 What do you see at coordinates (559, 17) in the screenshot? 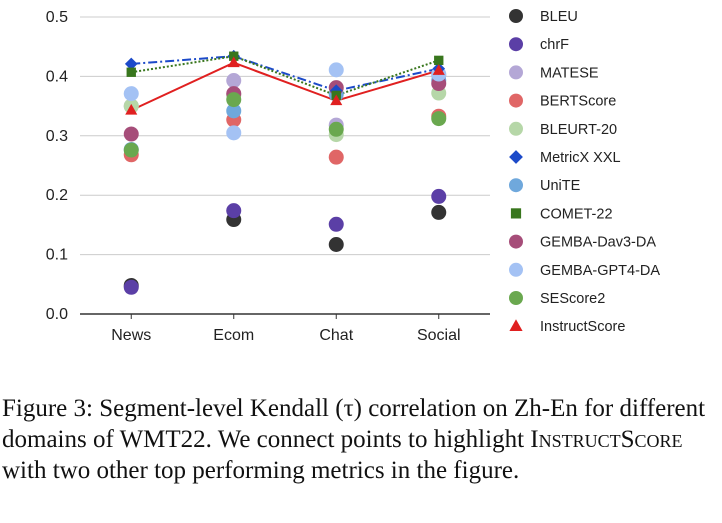
I see `legend-label: BLEU` at bounding box center [559, 17].